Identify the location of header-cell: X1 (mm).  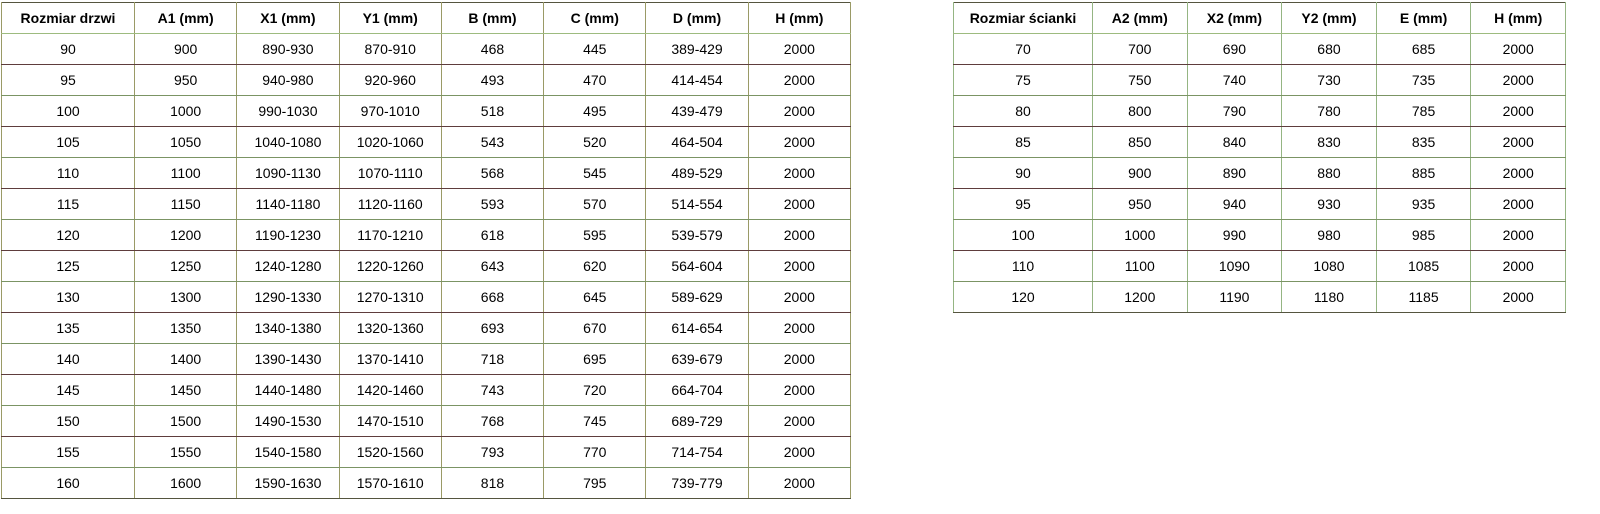
(288, 18).